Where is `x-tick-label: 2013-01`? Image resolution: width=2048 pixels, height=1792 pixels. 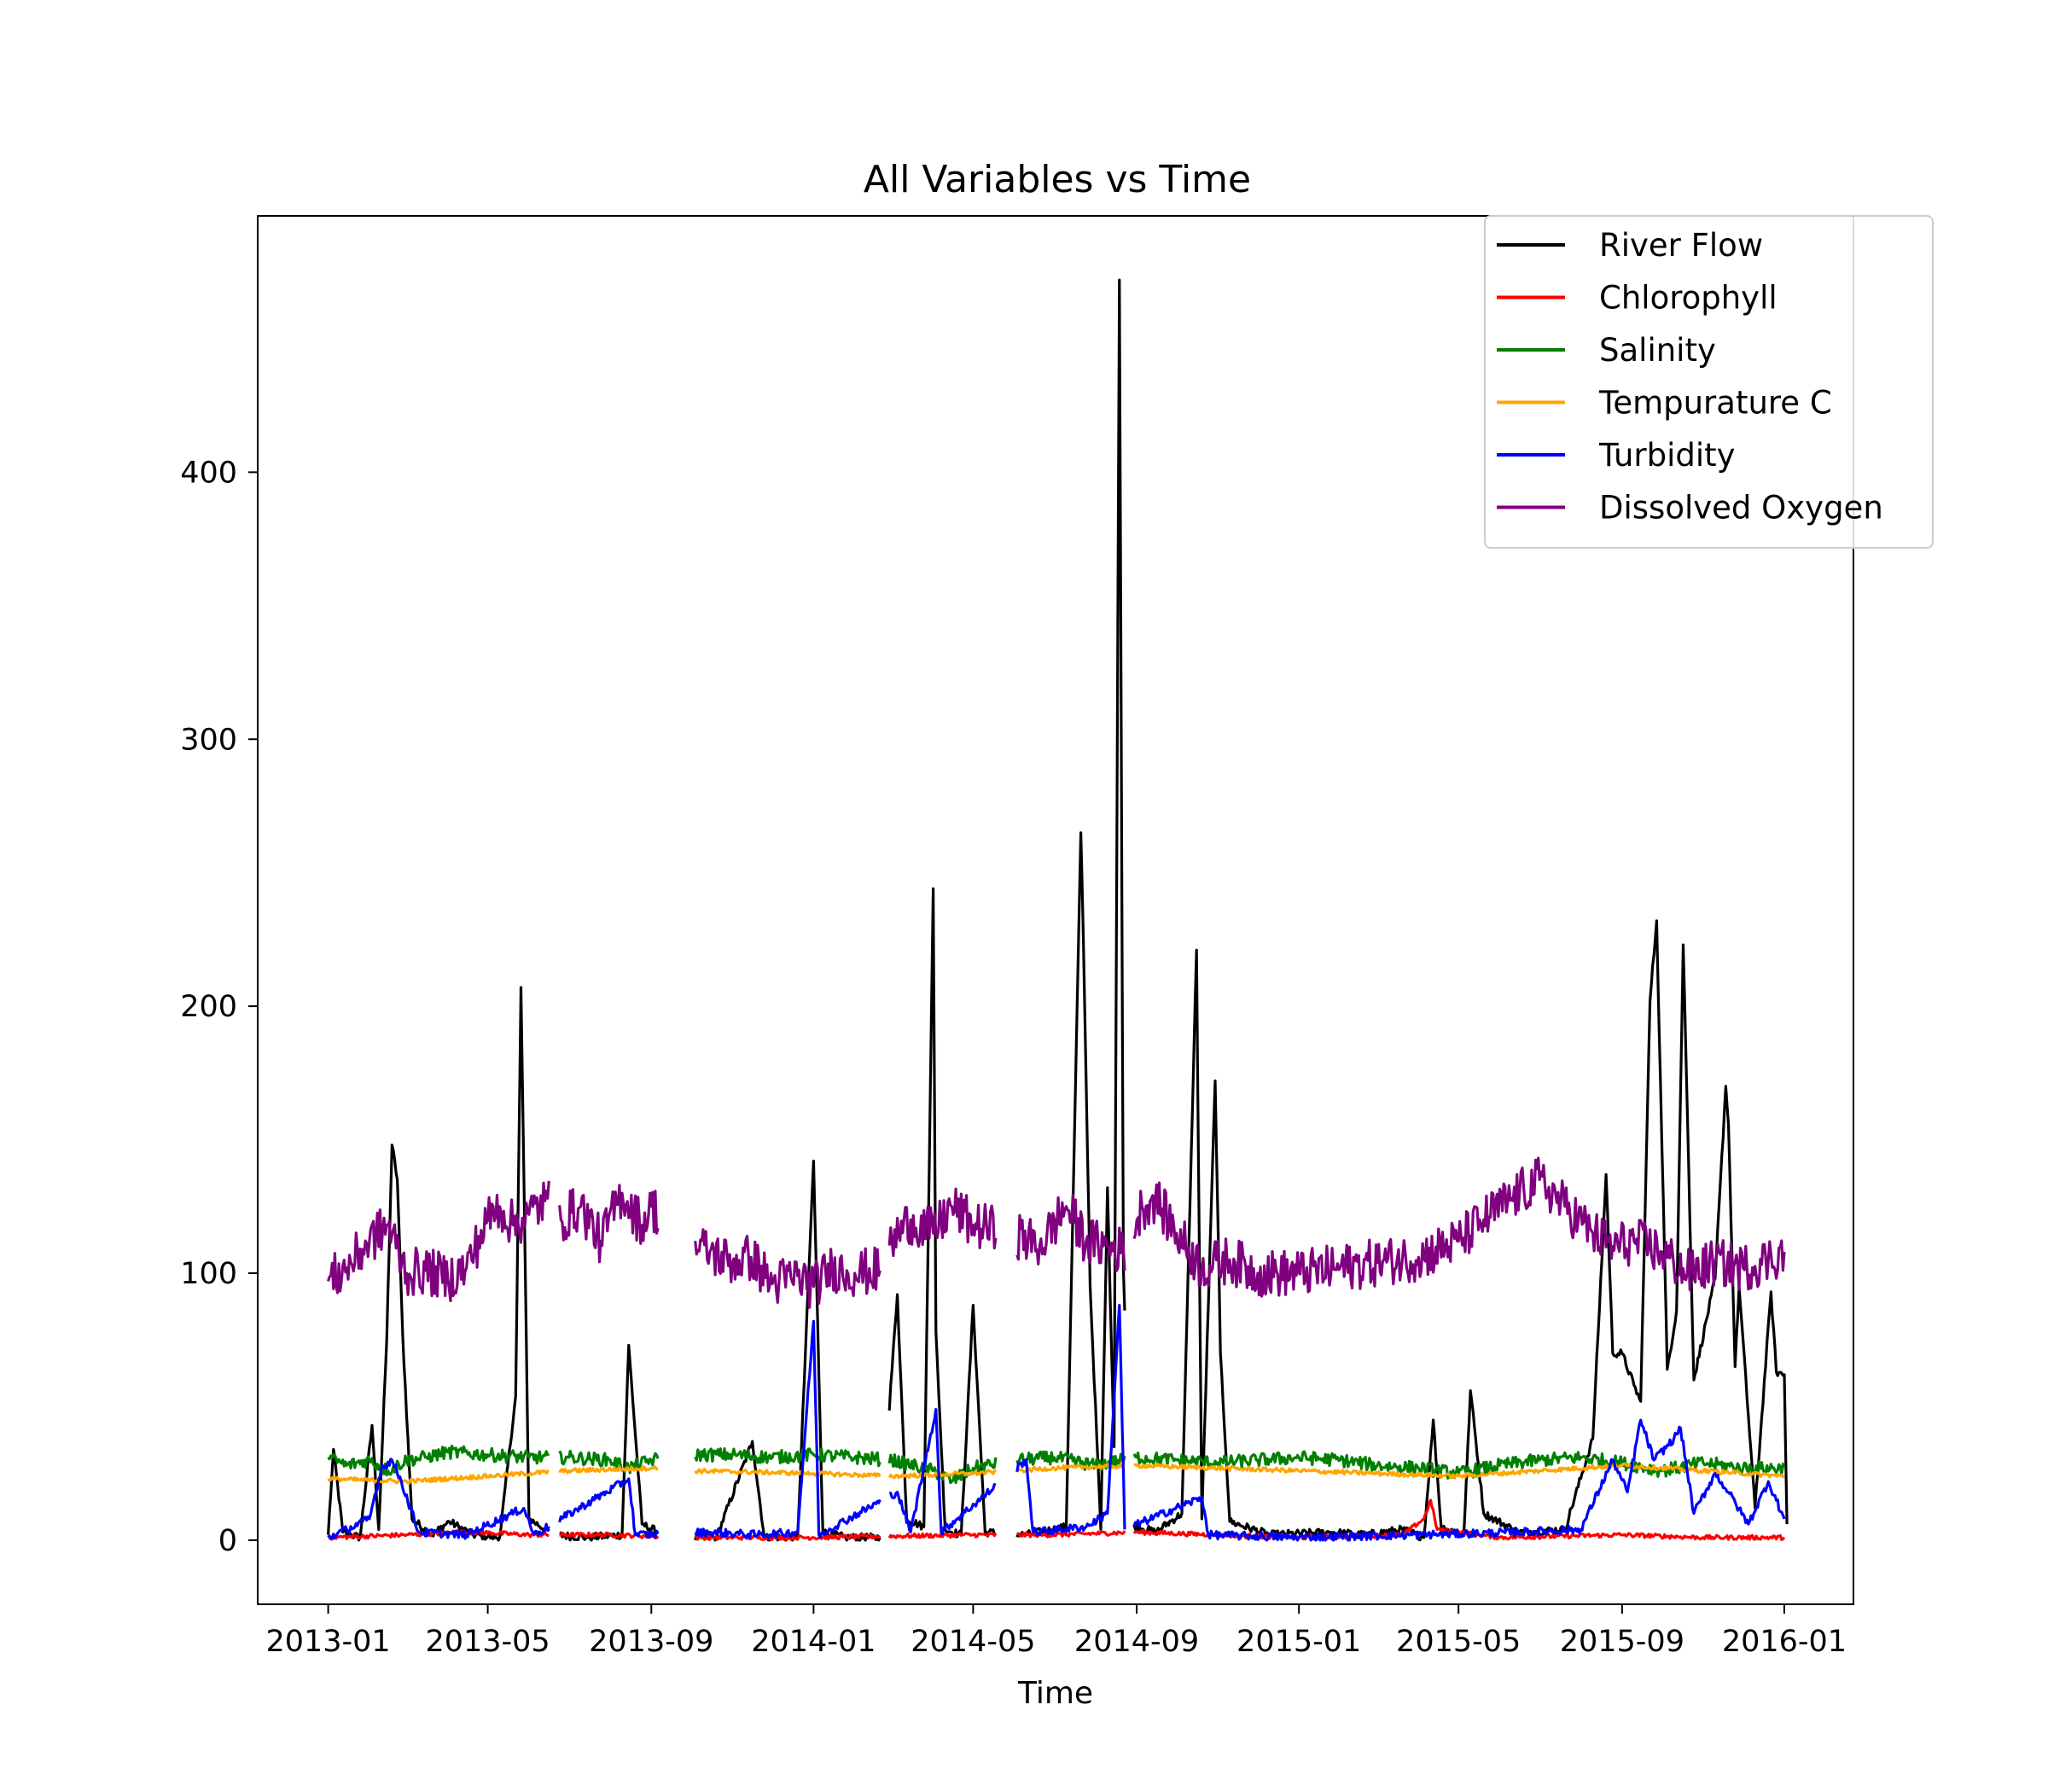 x-tick-label: 2013-01 is located at coordinates (327, 1642).